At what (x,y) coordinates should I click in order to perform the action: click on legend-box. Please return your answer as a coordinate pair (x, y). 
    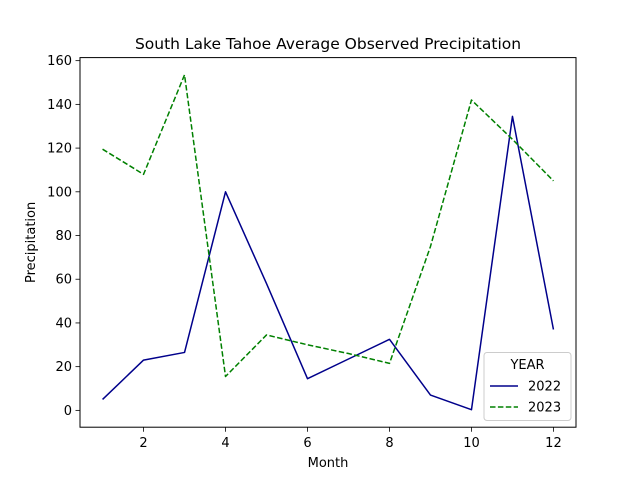
    Looking at the image, I should click on (527, 386).